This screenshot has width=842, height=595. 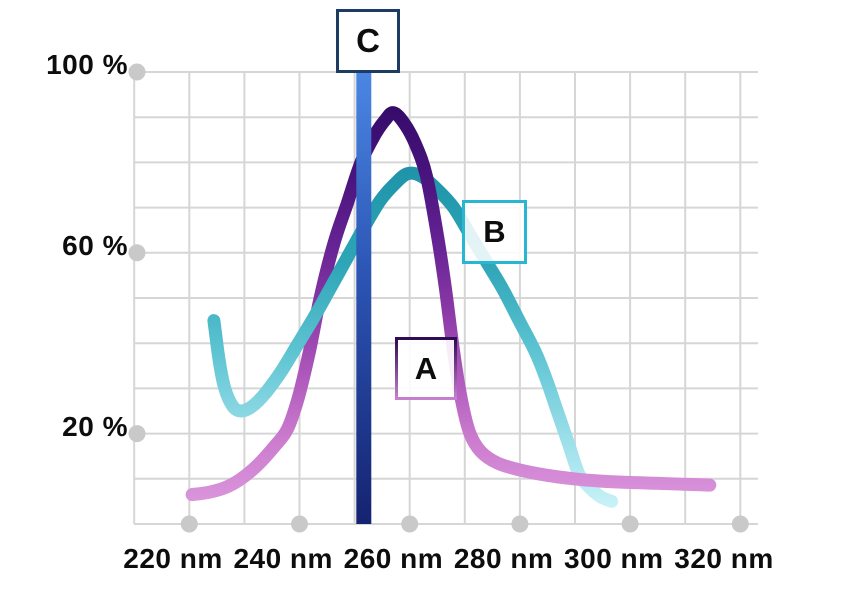 I want to click on marker-c-line, so click(x=364, y=297).